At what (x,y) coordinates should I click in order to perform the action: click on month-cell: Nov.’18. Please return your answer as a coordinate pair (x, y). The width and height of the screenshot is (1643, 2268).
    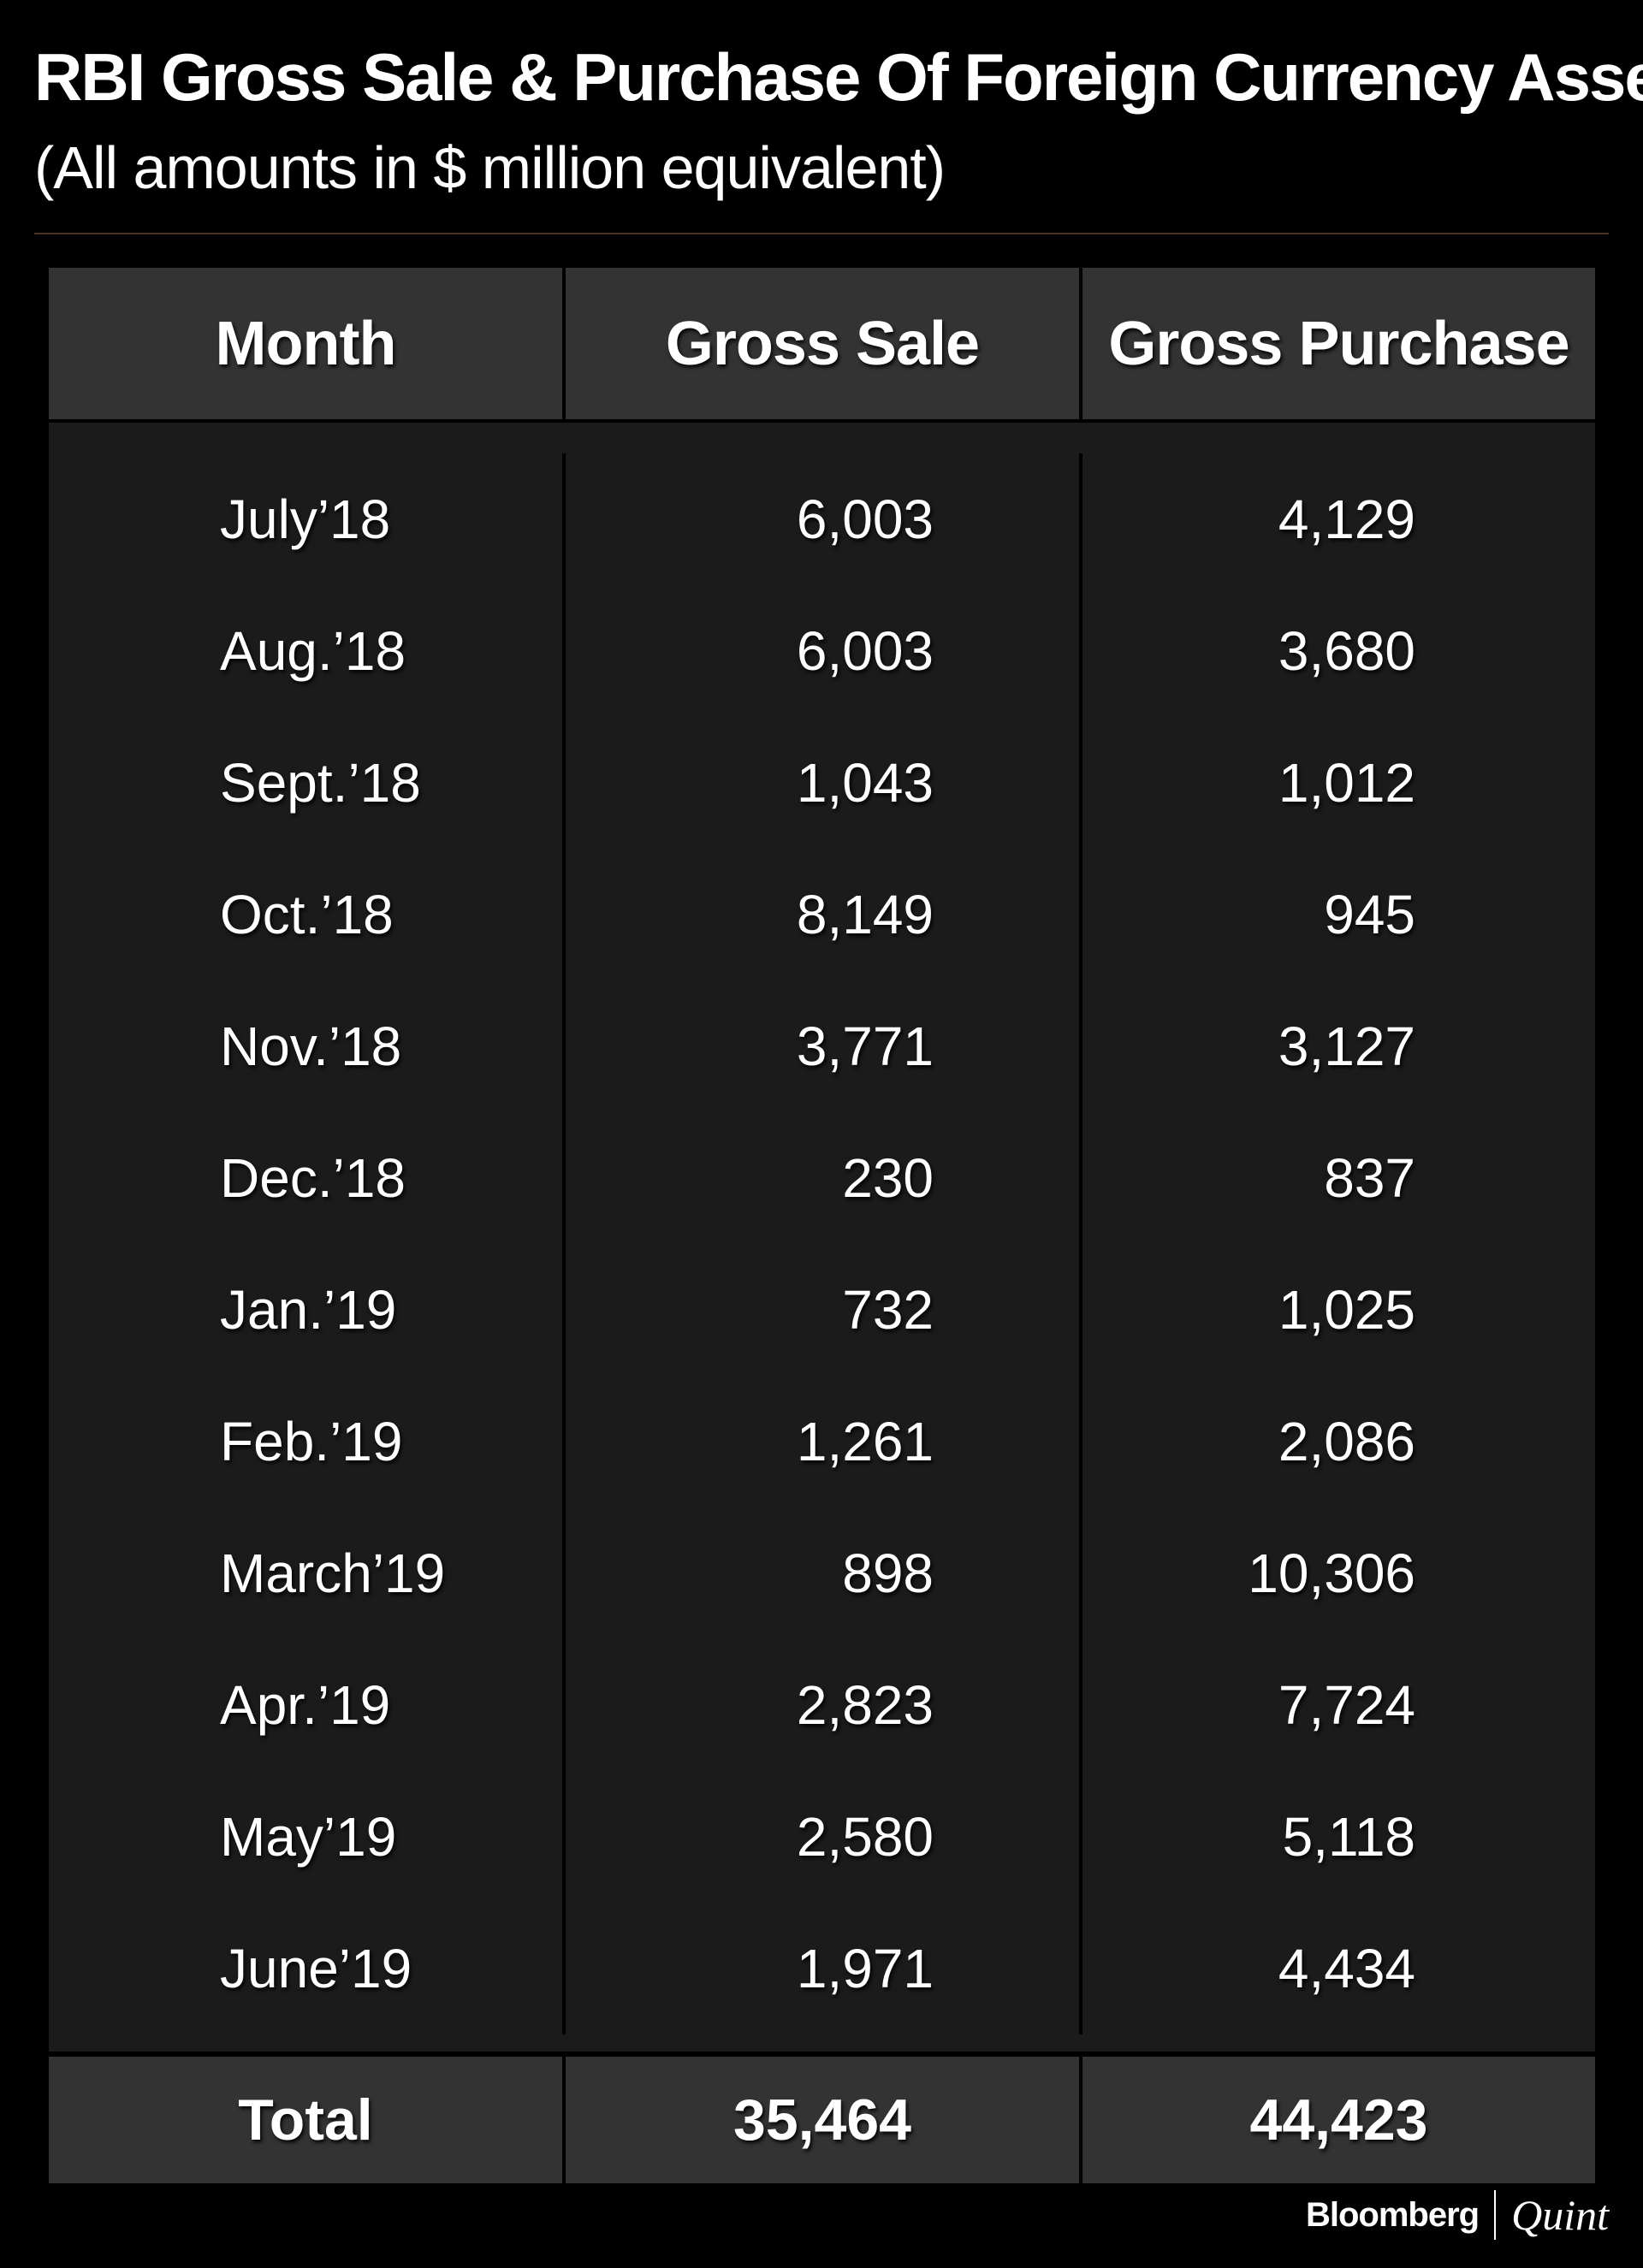
    Looking at the image, I should click on (308, 1046).